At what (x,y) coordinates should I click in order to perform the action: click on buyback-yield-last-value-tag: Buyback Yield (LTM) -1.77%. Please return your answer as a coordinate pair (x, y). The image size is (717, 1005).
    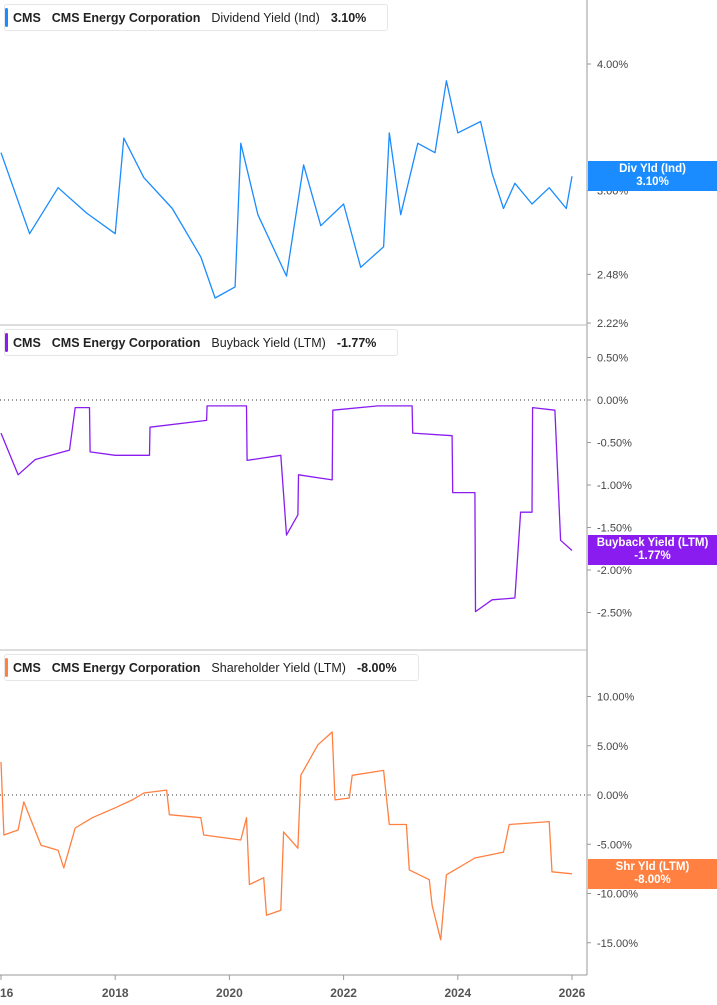
    Looking at the image, I should click on (652, 550).